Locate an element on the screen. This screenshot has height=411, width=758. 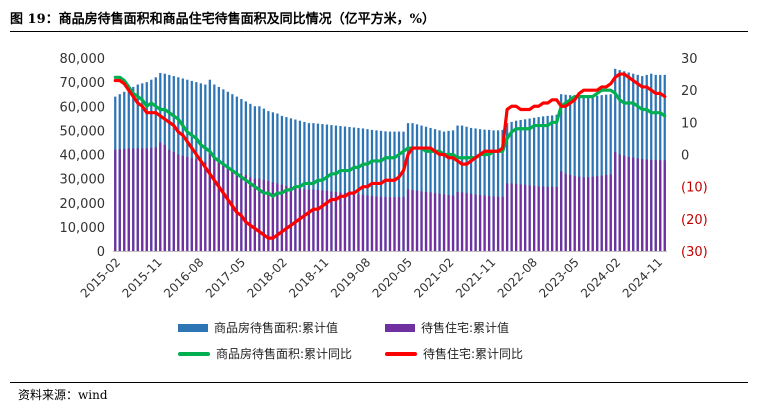
y-left-tick-label: 10,000 is located at coordinates (83, 228).